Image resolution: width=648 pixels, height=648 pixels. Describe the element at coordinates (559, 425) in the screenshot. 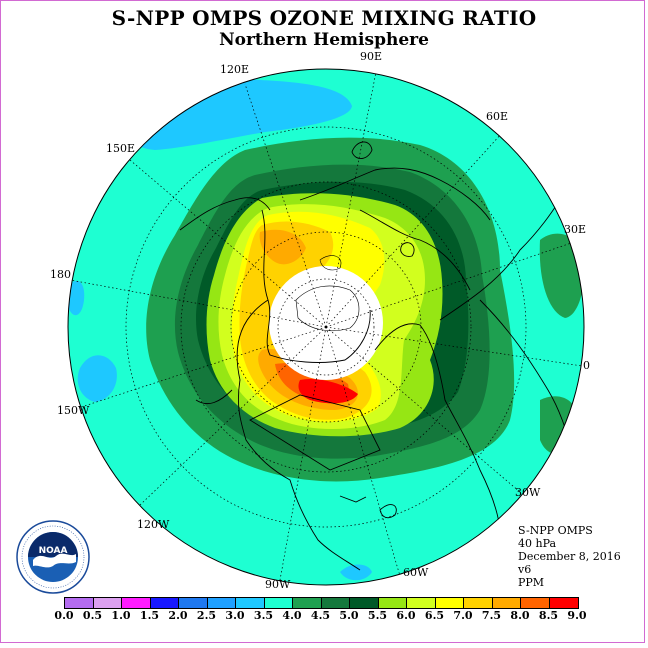

I see `green-patch-east` at that location.